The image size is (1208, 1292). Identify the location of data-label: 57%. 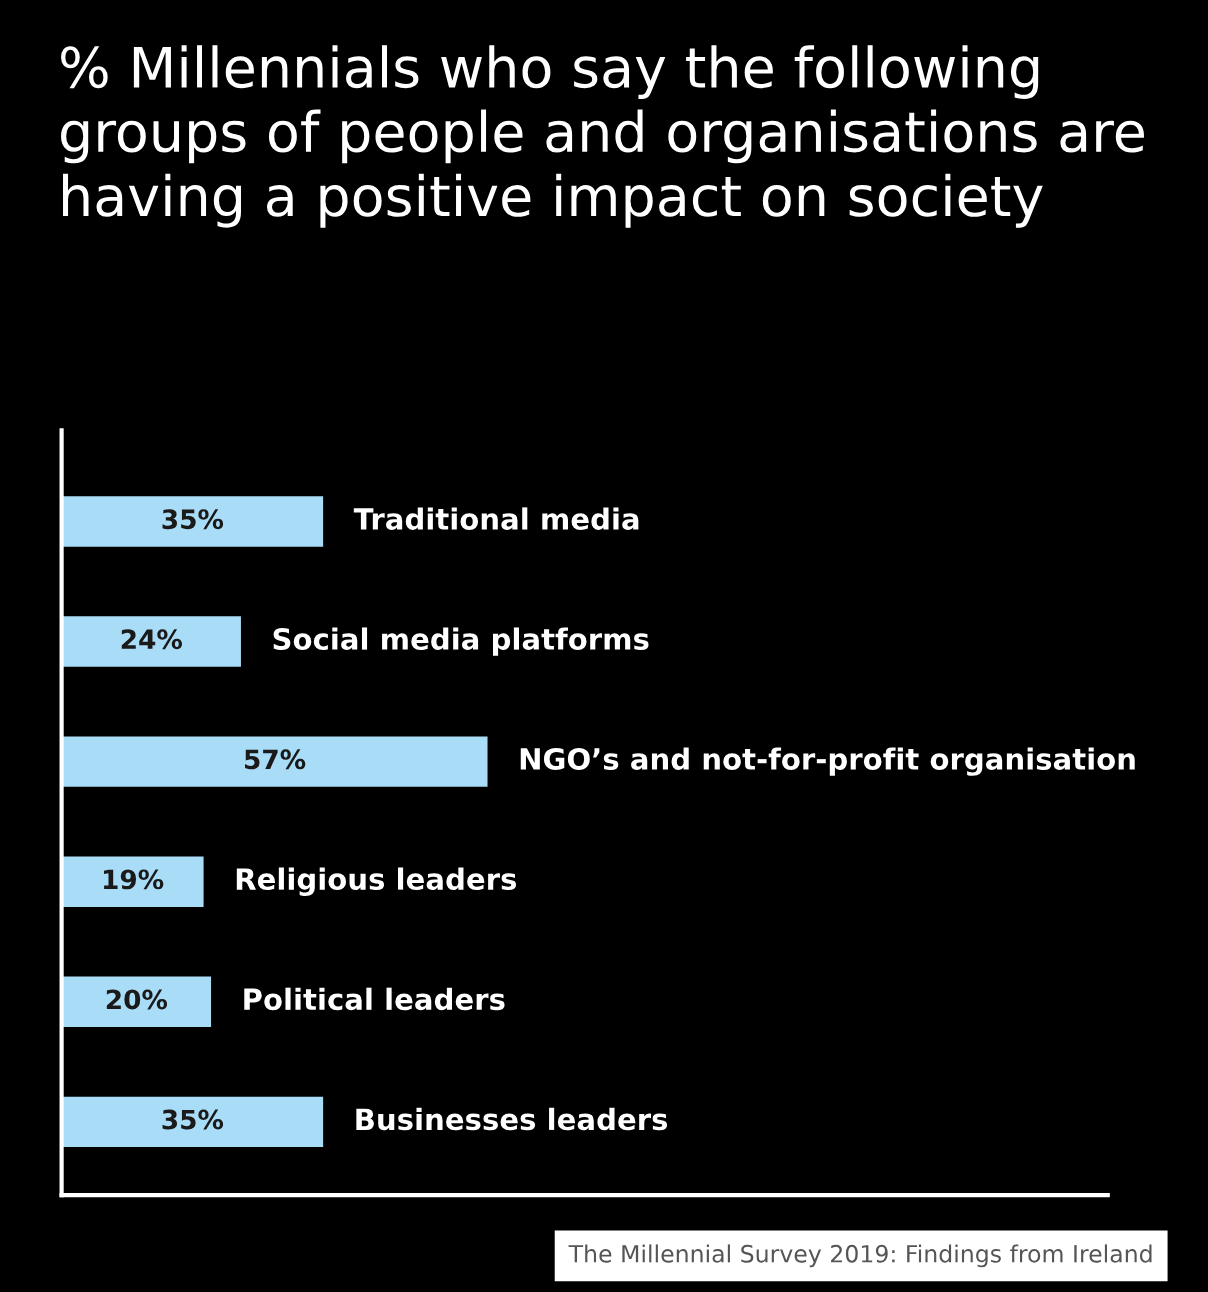
(275, 759).